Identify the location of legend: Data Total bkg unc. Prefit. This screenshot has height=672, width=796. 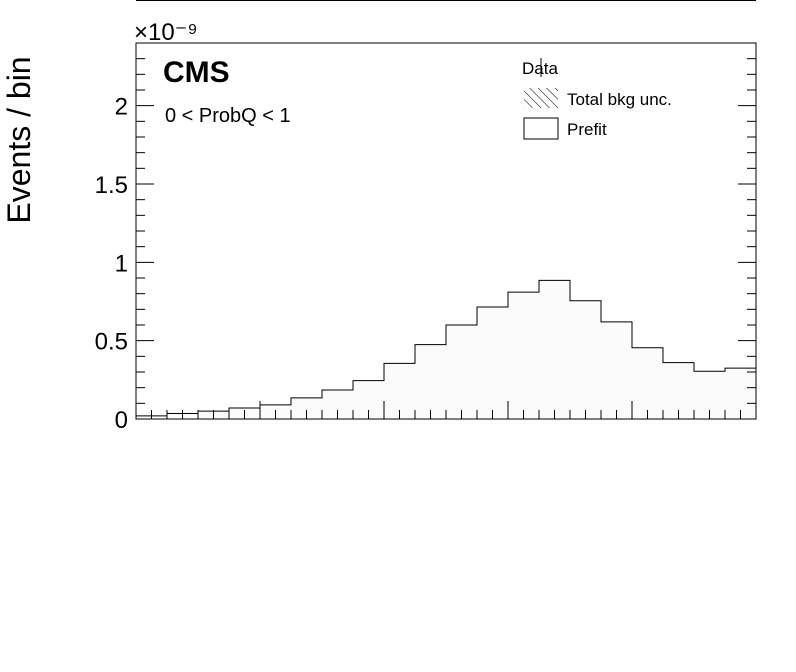
(597, 99).